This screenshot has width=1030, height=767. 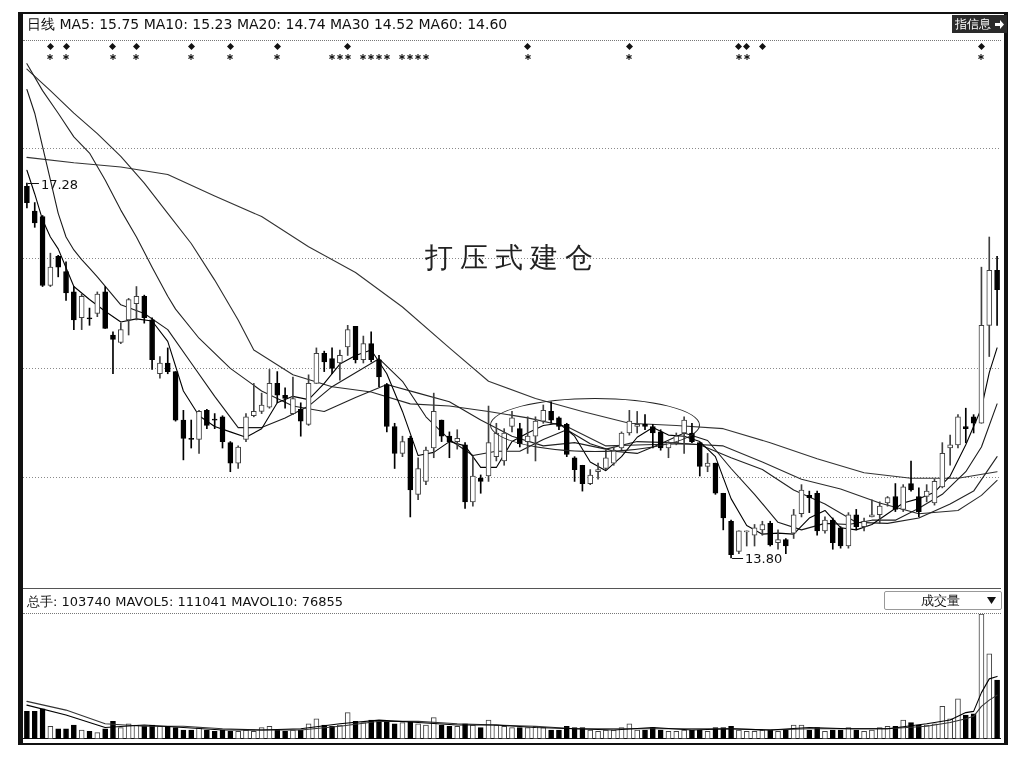 What do you see at coordinates (185, 602) in the screenshot?
I see `chart-title: 总手: 103740 MAVOL5: 111041 MAVOL10: 76855` at bounding box center [185, 602].